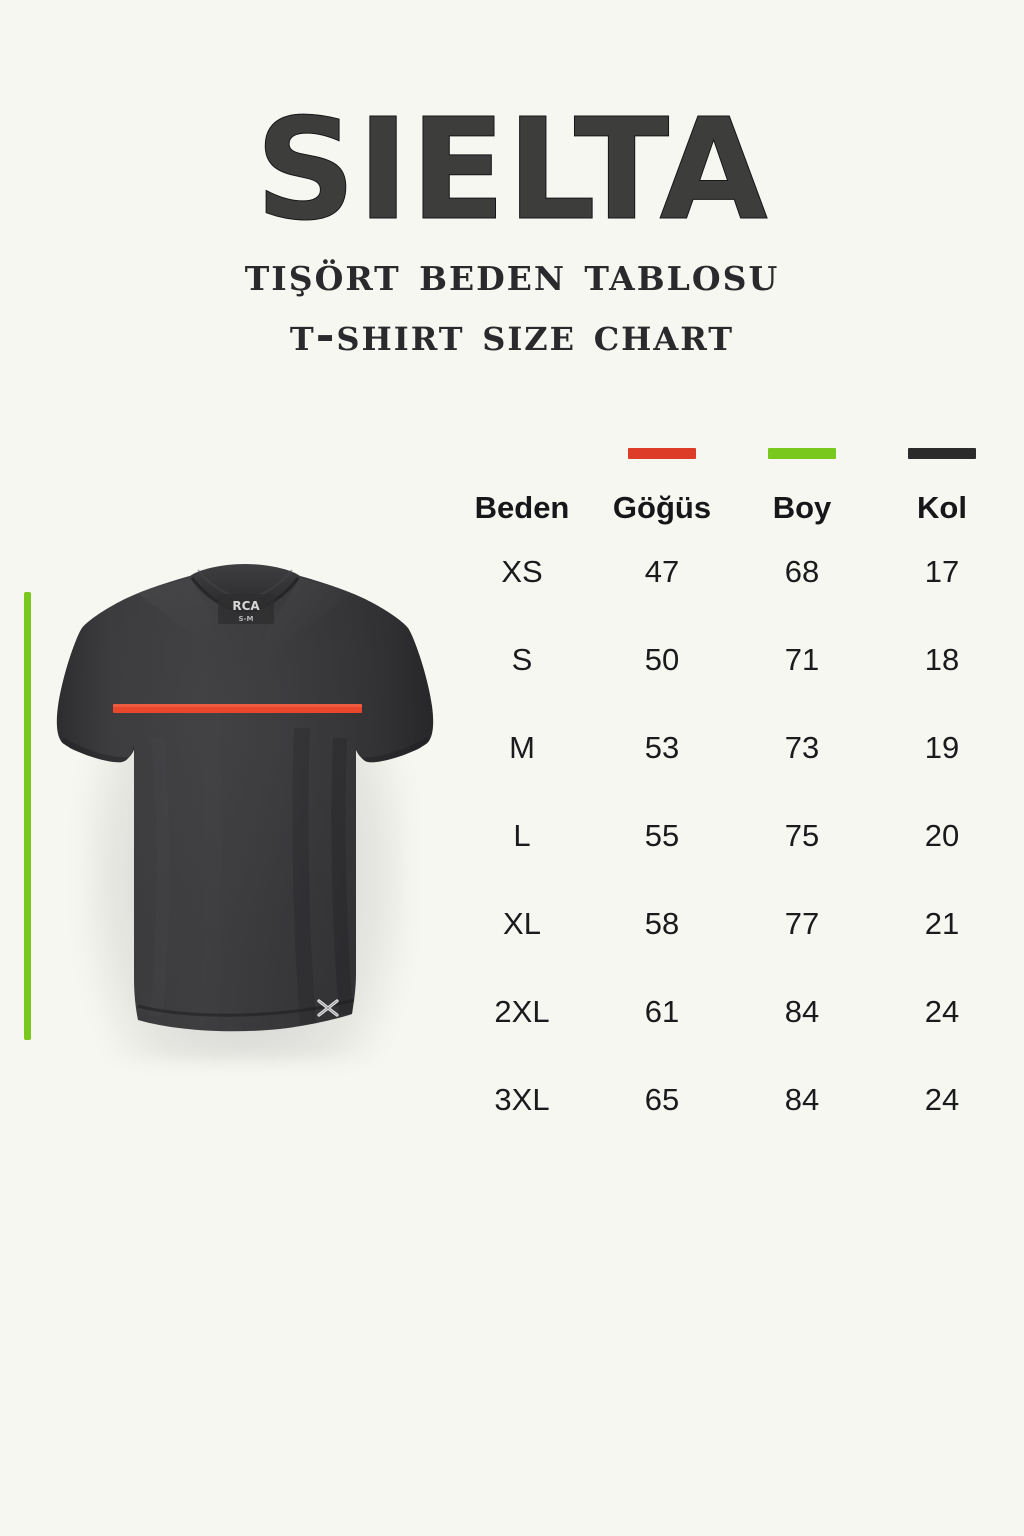 The width and height of the screenshot is (1024, 1536). What do you see at coordinates (942, 507) in the screenshot?
I see `column-header-kol-label: Kol` at bounding box center [942, 507].